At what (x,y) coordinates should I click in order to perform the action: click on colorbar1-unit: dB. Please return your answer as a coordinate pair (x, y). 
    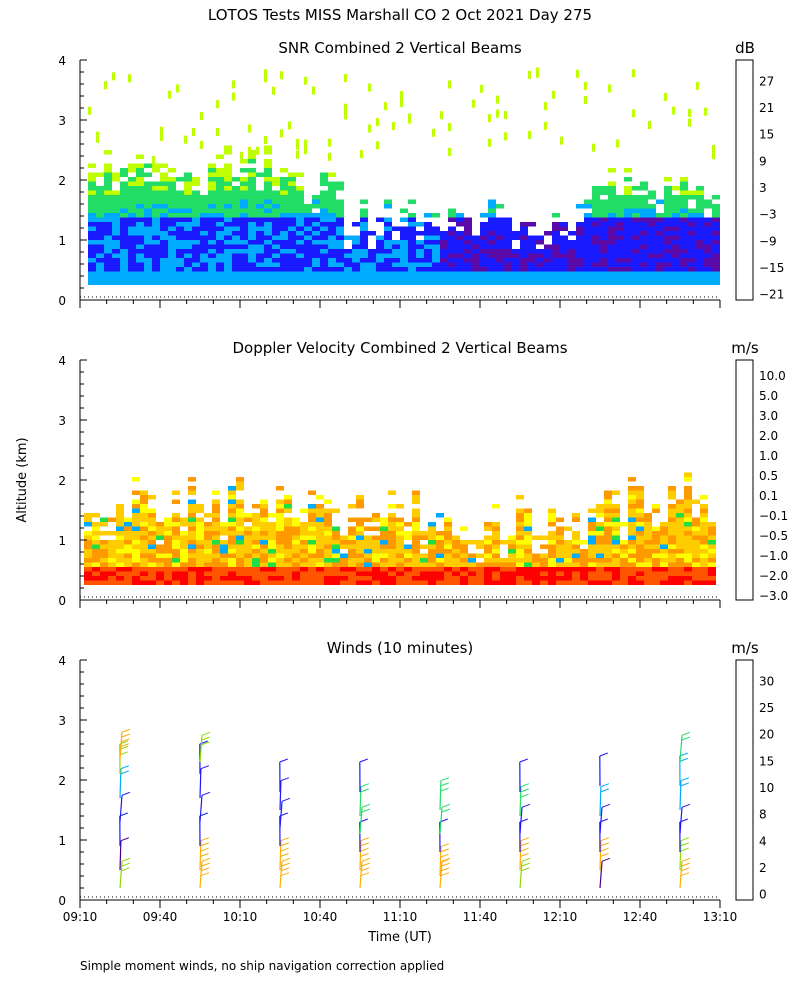
    Looking at the image, I should click on (745, 48).